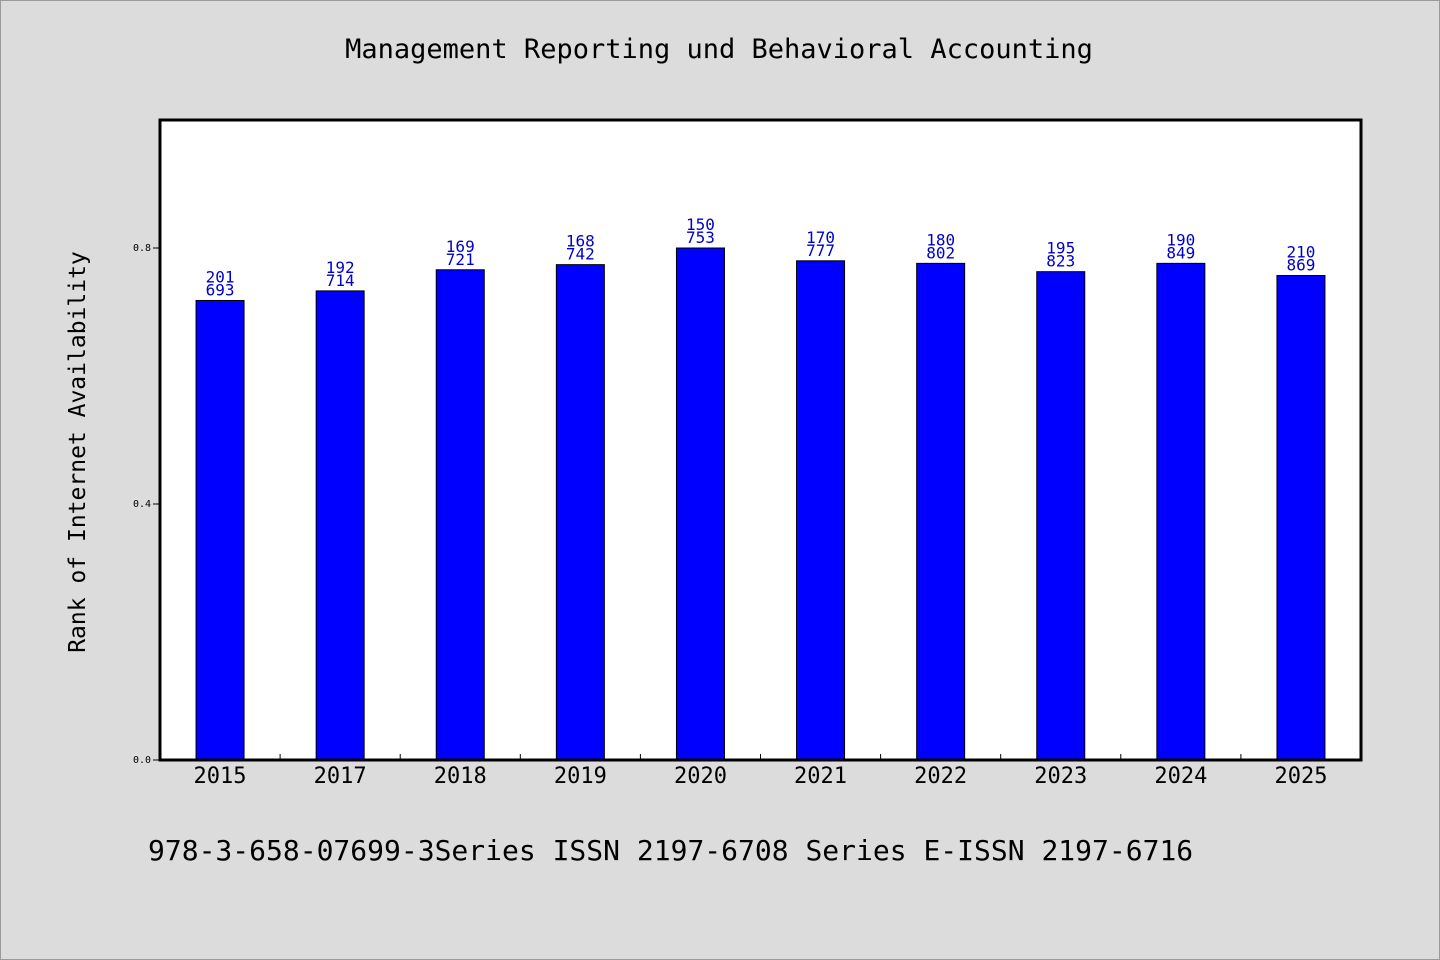 Image resolution: width=1440 pixels, height=960 pixels. What do you see at coordinates (1180, 776) in the screenshot?
I see `x-tick-label: 2024` at bounding box center [1180, 776].